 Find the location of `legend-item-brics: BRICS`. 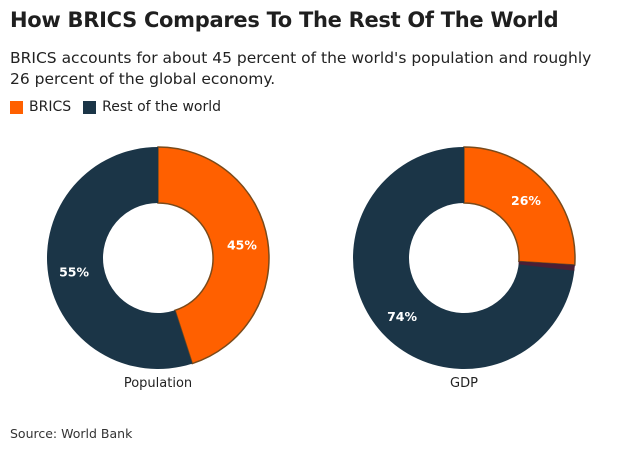

legend-item-brics: BRICS is located at coordinates (40, 107).